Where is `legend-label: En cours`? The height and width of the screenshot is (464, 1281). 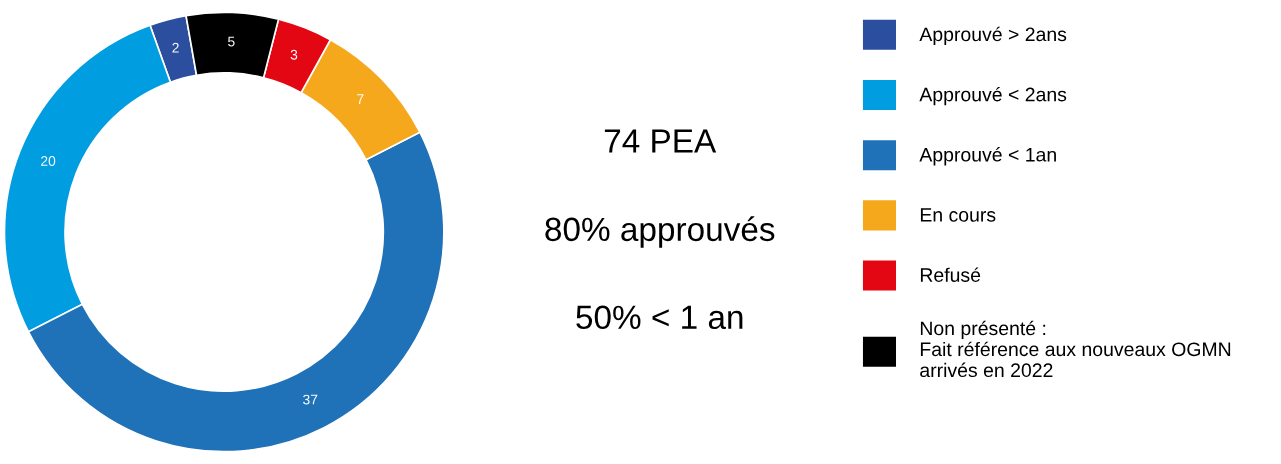
legend-label: En cours is located at coordinates (958, 215).